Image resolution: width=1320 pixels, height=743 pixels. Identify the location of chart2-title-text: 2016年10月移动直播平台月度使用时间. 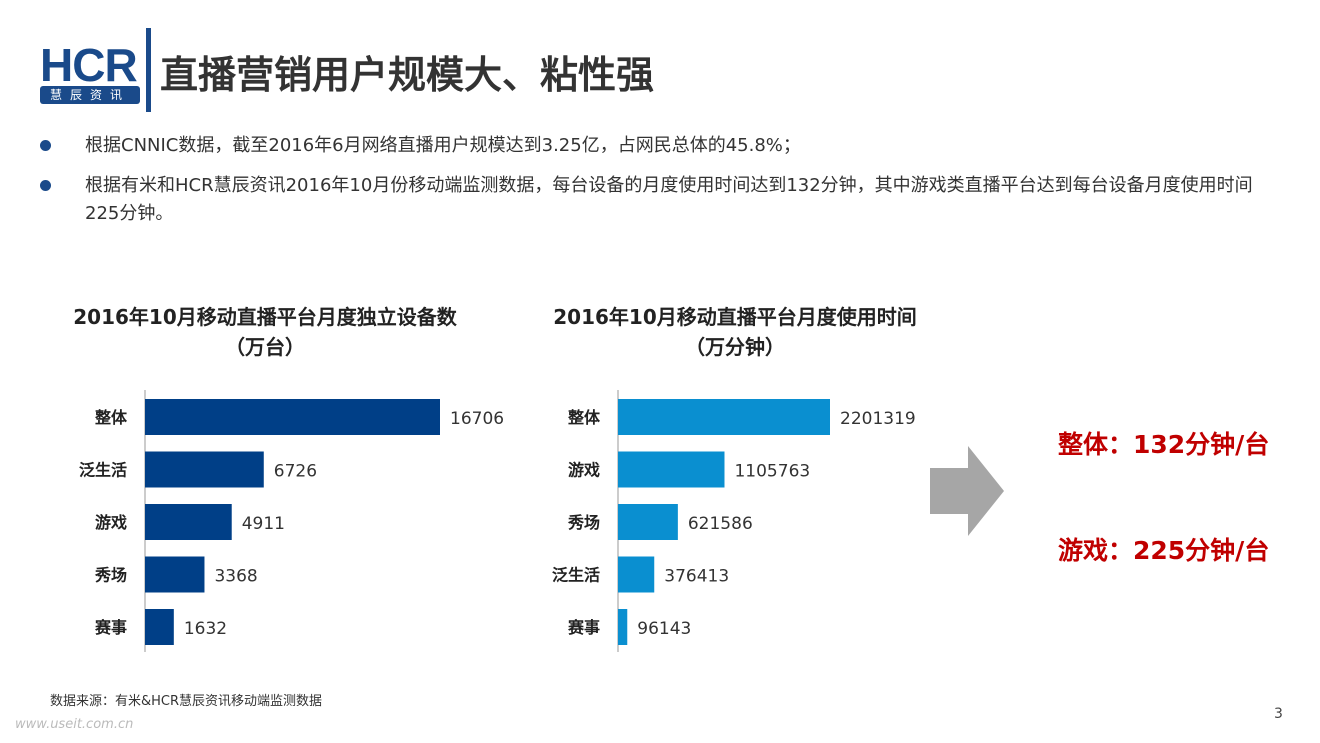
(735, 317).